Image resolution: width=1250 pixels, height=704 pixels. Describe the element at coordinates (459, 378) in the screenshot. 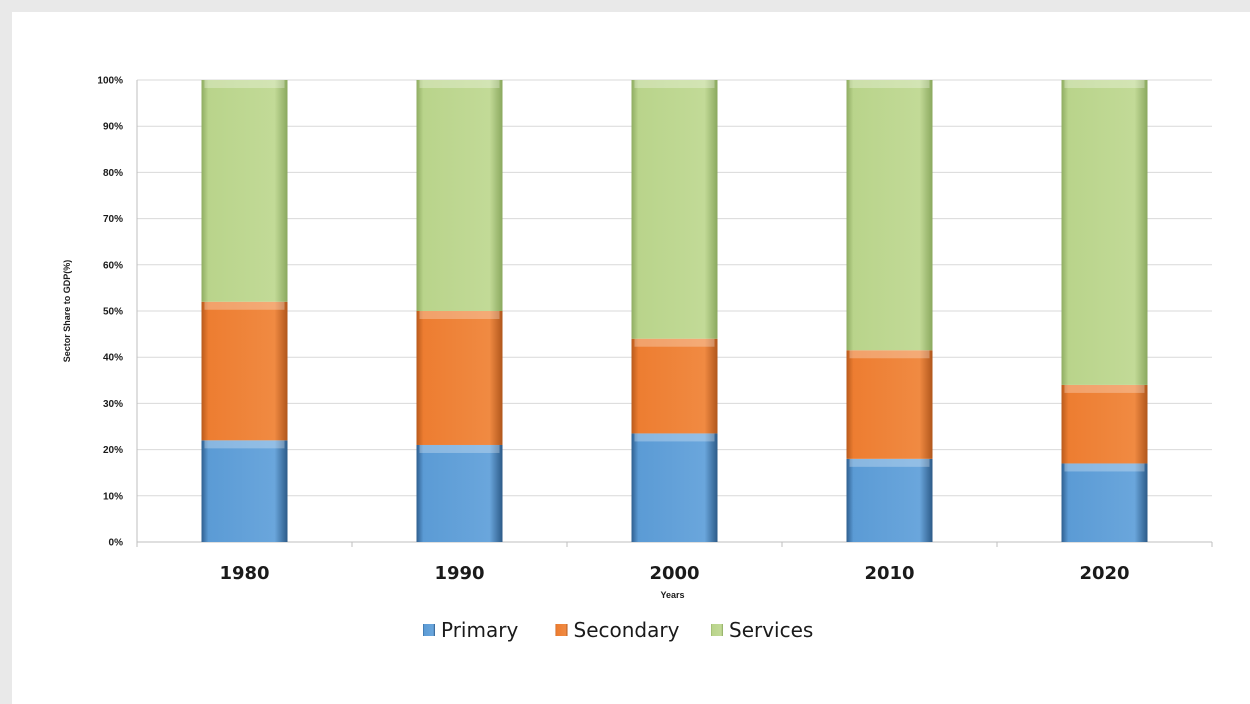

I see `bar-secondary-1990` at that location.